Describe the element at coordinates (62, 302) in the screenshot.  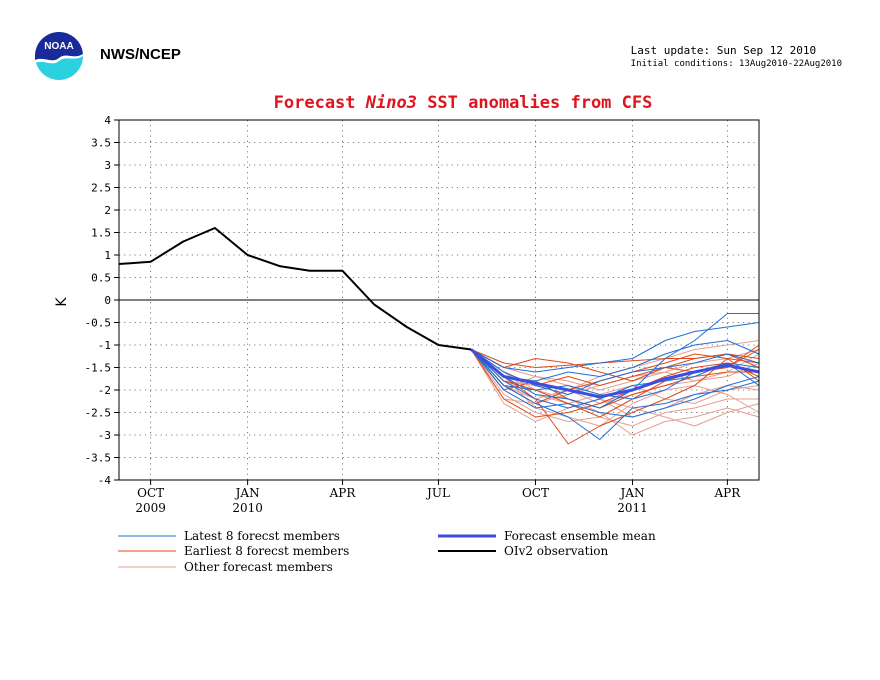
I see `y-axis-label: K` at that location.